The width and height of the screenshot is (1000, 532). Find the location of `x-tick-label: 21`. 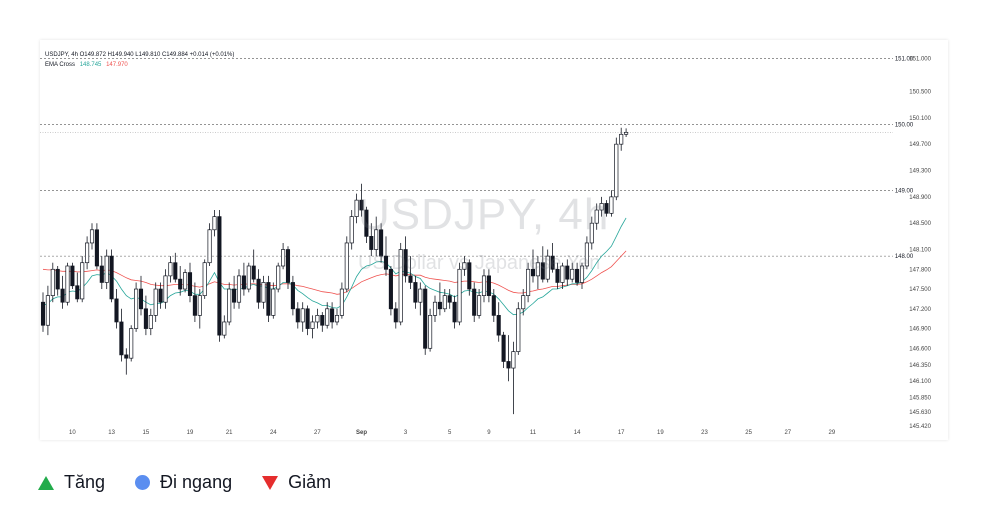

x-tick-label: 21 is located at coordinates (229, 433).